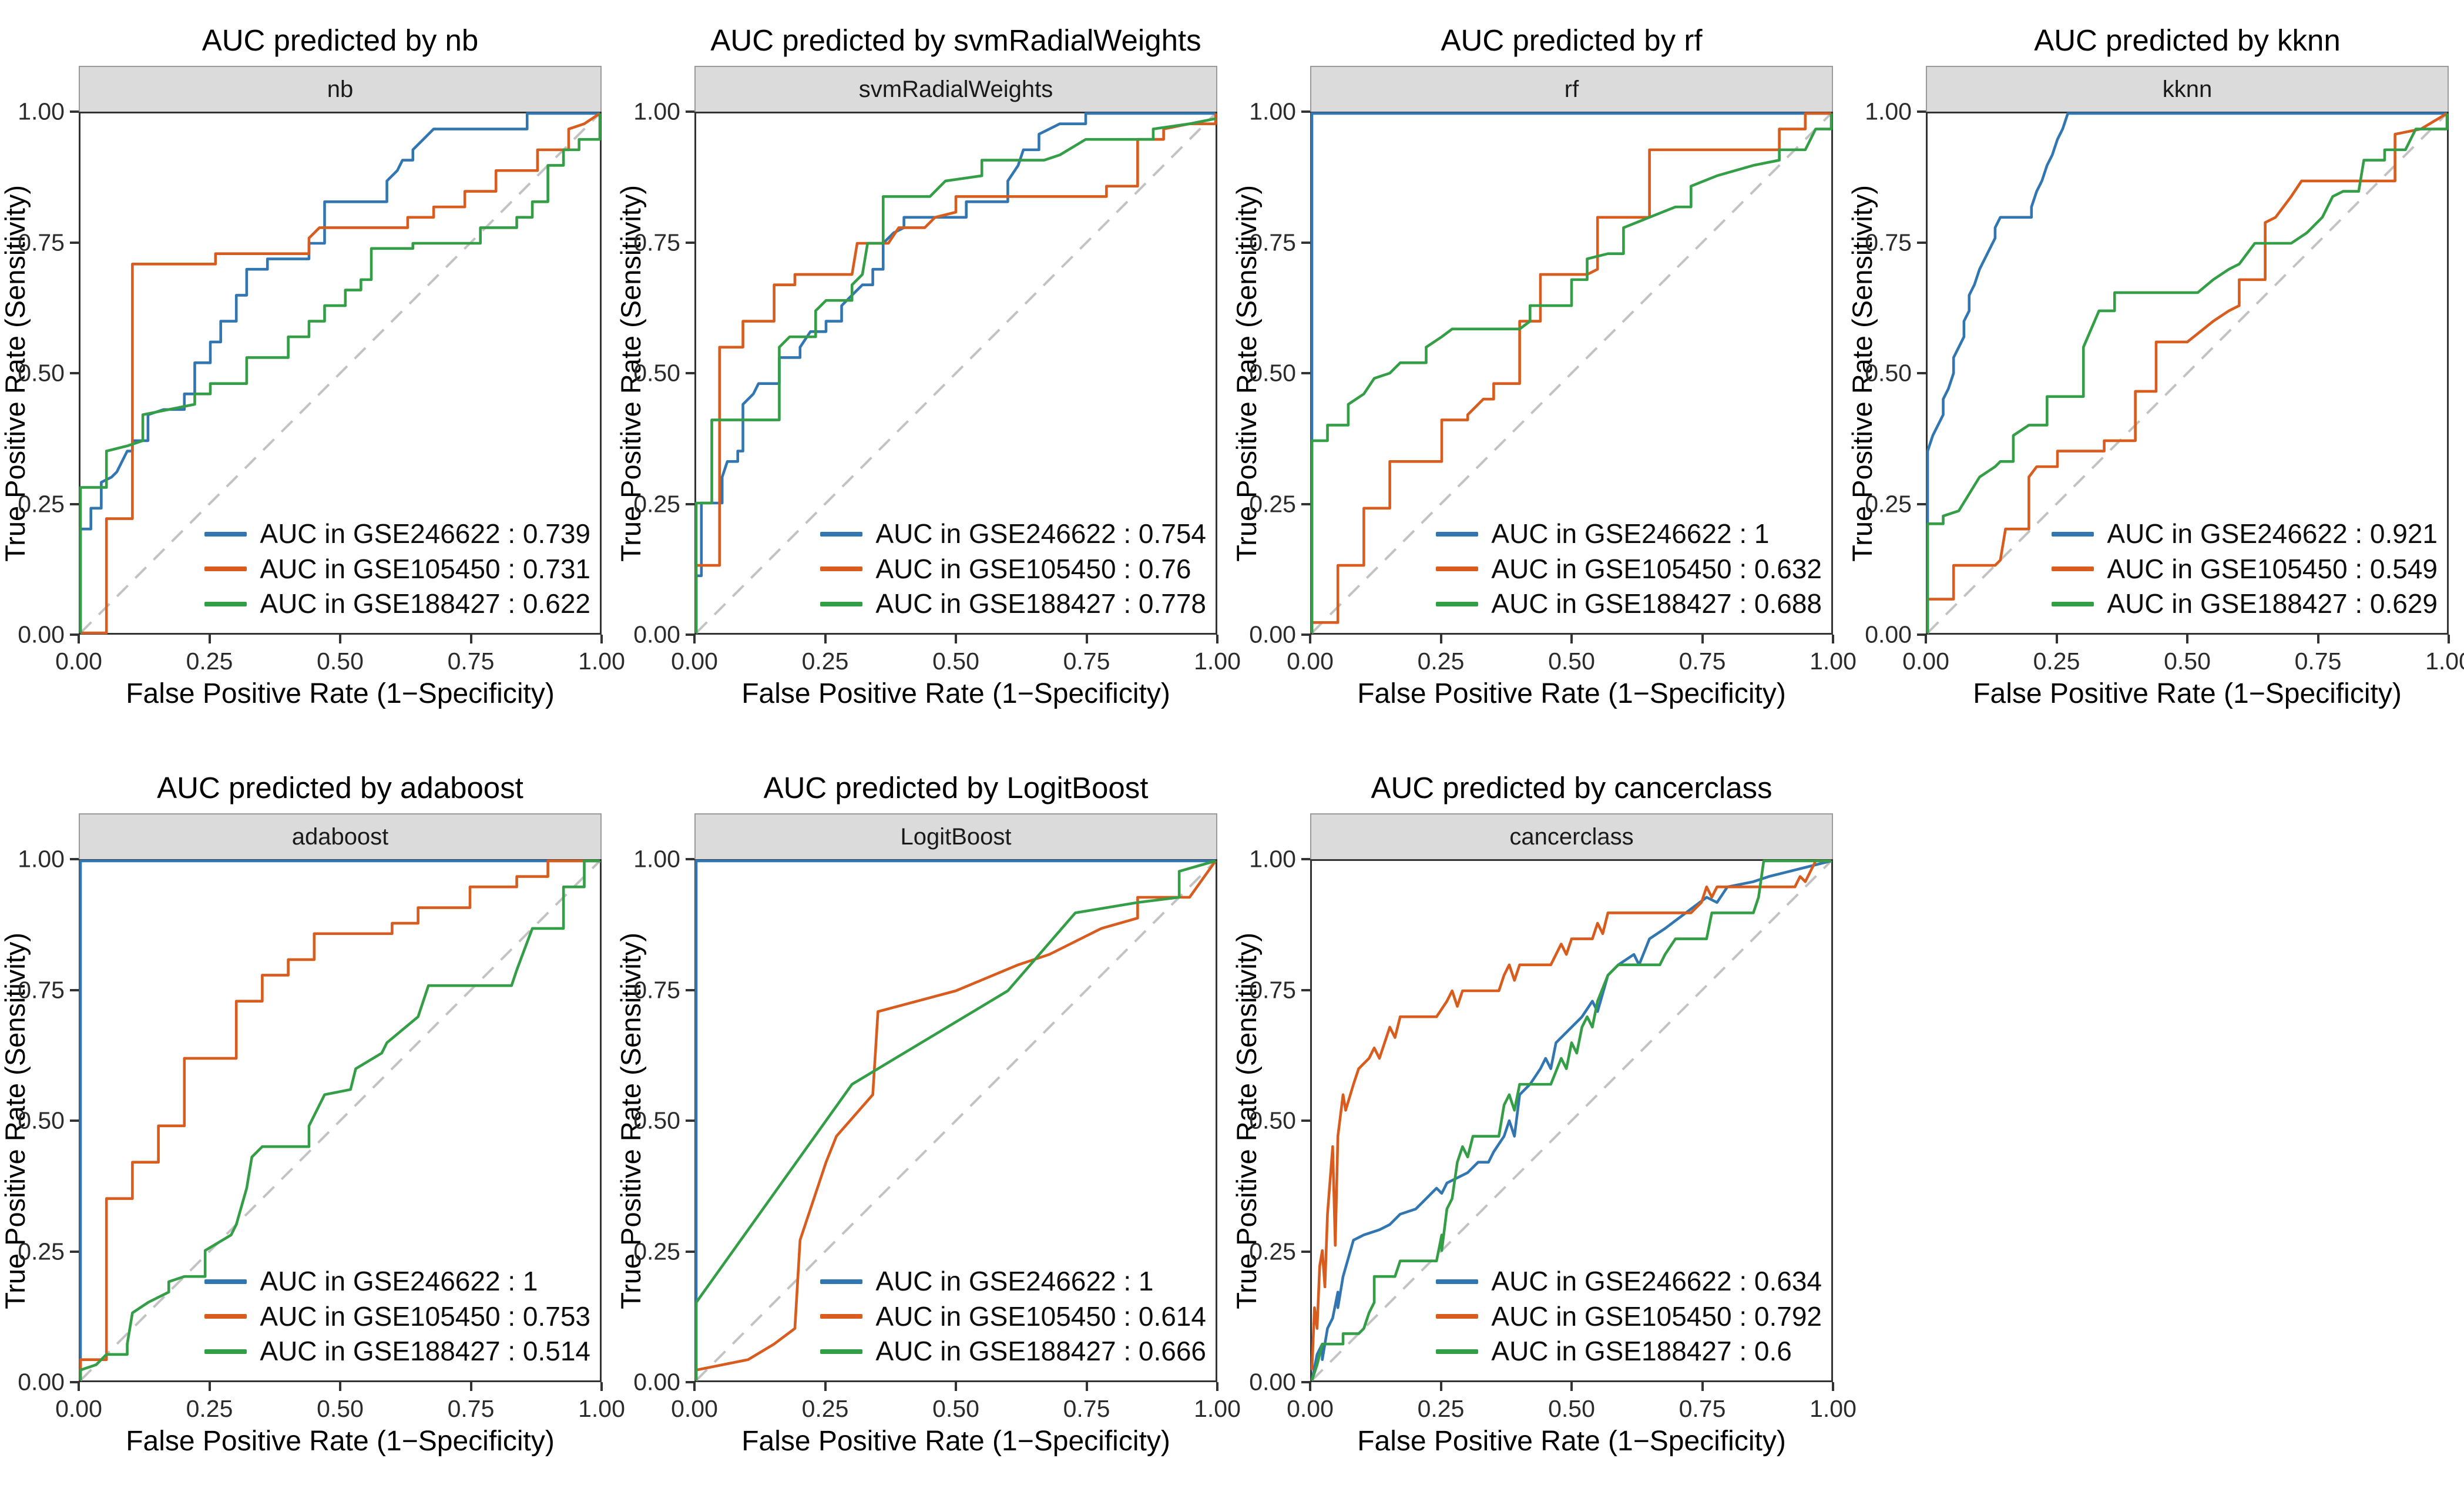 The width and height of the screenshot is (2464, 1495). I want to click on strip-label: kknn, so click(2187, 89).